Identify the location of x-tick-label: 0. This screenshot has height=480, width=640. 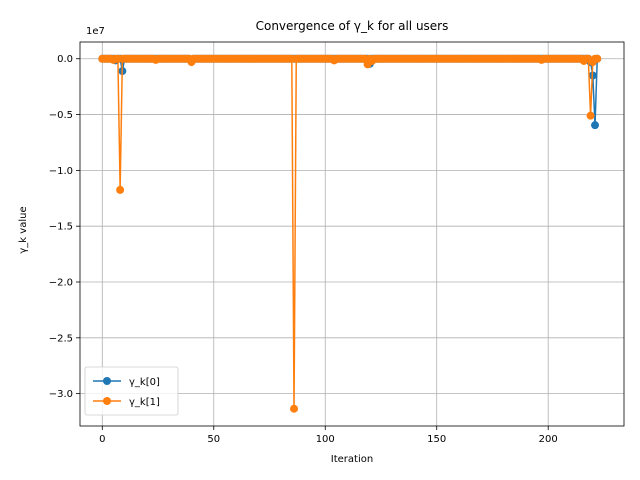
(102, 439).